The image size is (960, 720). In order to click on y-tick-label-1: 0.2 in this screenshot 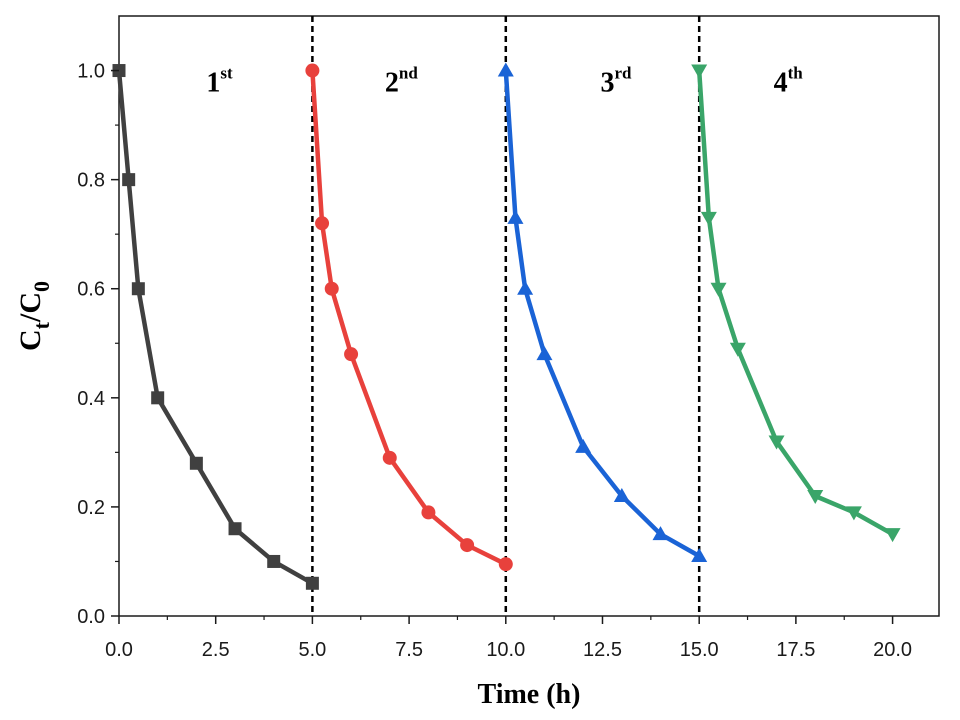, I will do `click(91, 508)`.